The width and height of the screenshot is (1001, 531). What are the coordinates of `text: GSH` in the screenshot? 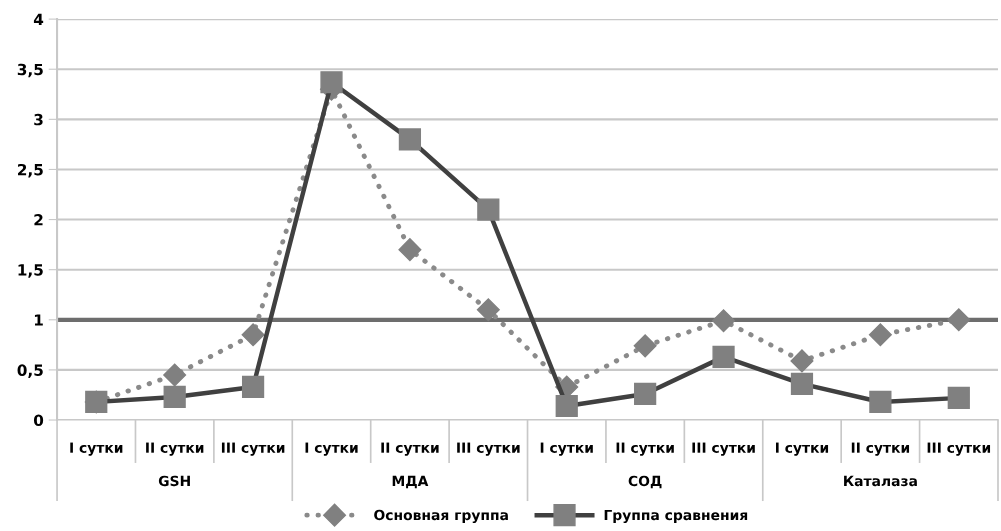 It's located at (174, 481).